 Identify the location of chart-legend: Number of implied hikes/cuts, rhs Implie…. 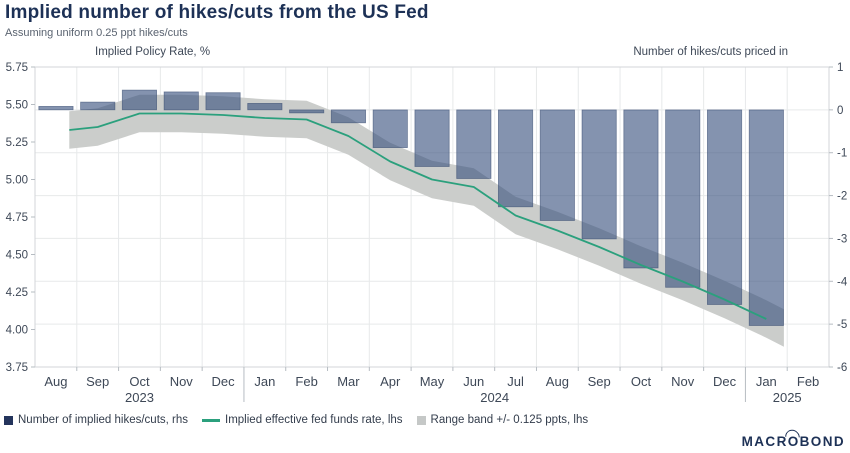
(300, 420).